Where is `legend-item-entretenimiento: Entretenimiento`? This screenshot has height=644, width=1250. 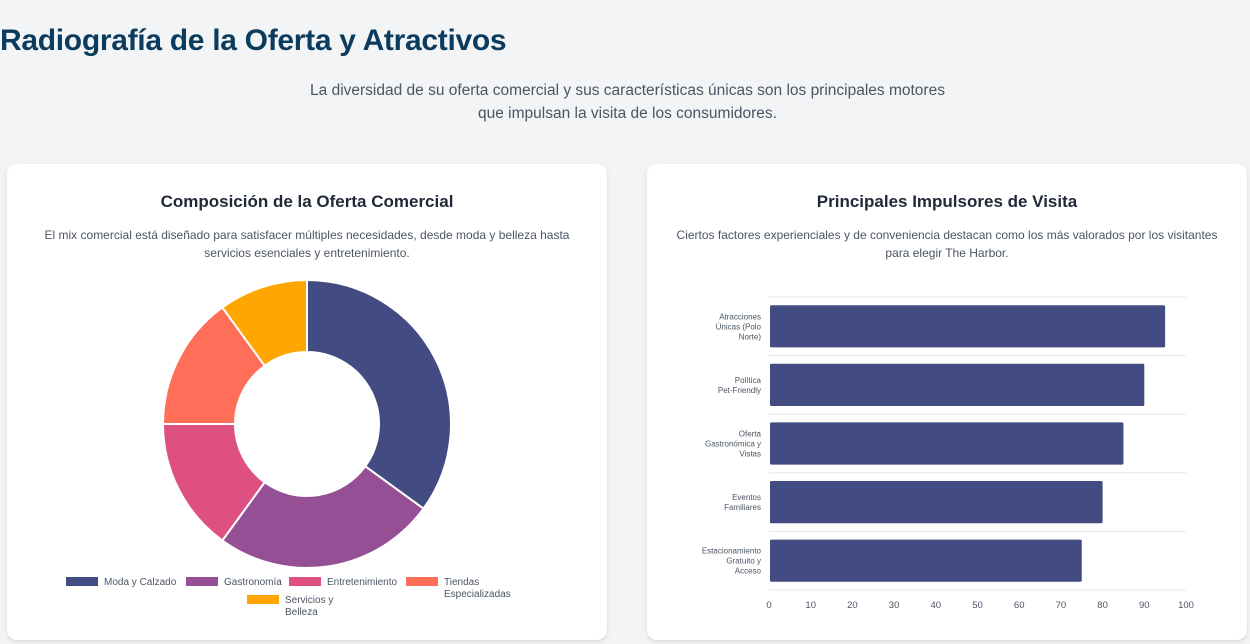
legend-item-entretenimiento: Entretenimiento is located at coordinates (343, 582).